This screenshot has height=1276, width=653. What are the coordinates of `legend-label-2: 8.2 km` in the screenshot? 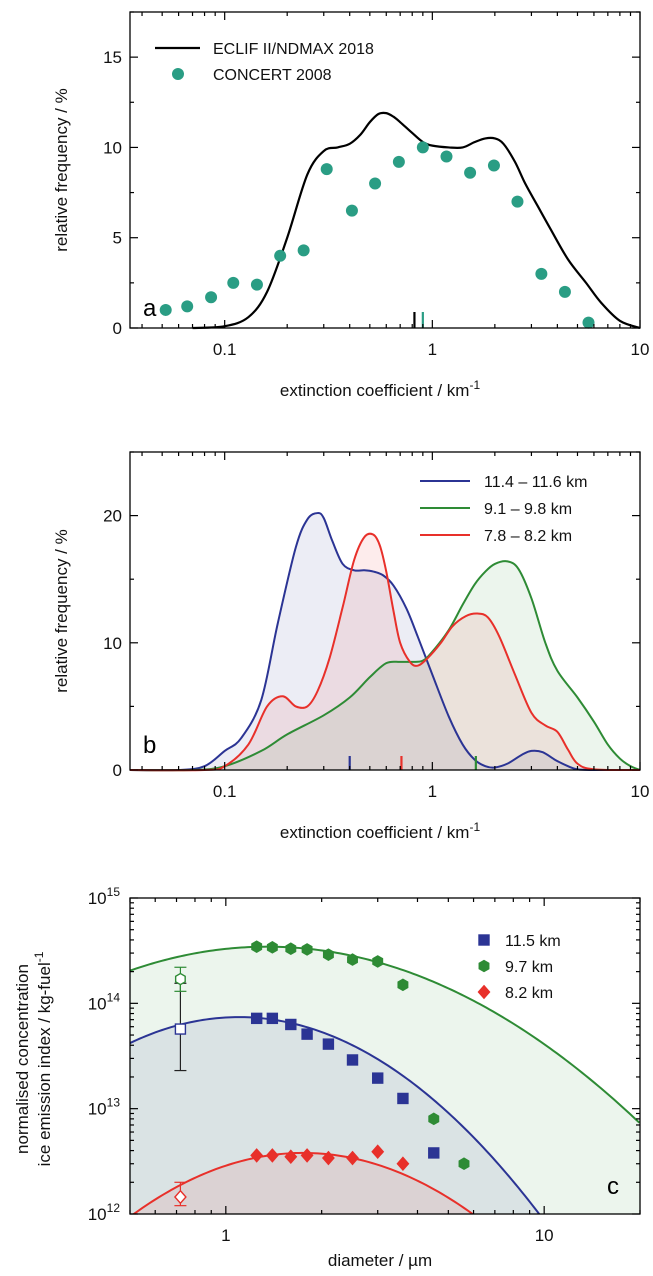 It's located at (529, 993).